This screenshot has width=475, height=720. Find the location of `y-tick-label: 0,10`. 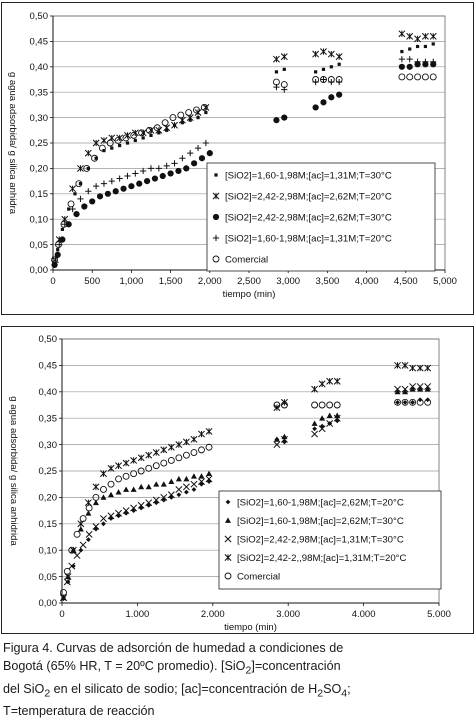

y-tick-label: 0,10 is located at coordinates (39, 219).